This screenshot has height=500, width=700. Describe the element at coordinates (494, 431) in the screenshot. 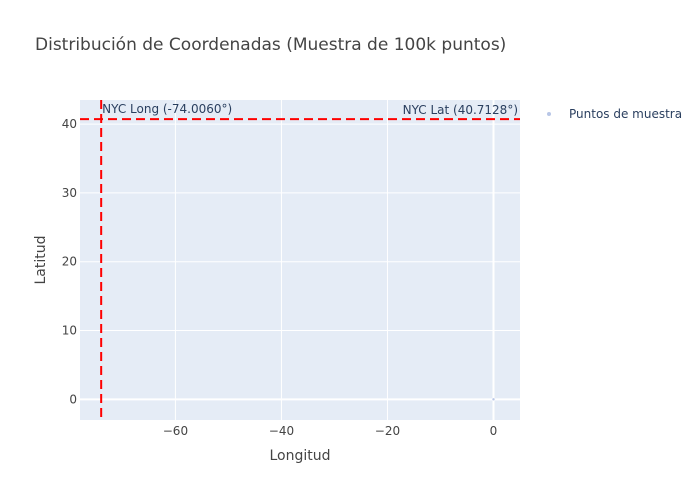

I see `x-tick-label: 0` at that location.